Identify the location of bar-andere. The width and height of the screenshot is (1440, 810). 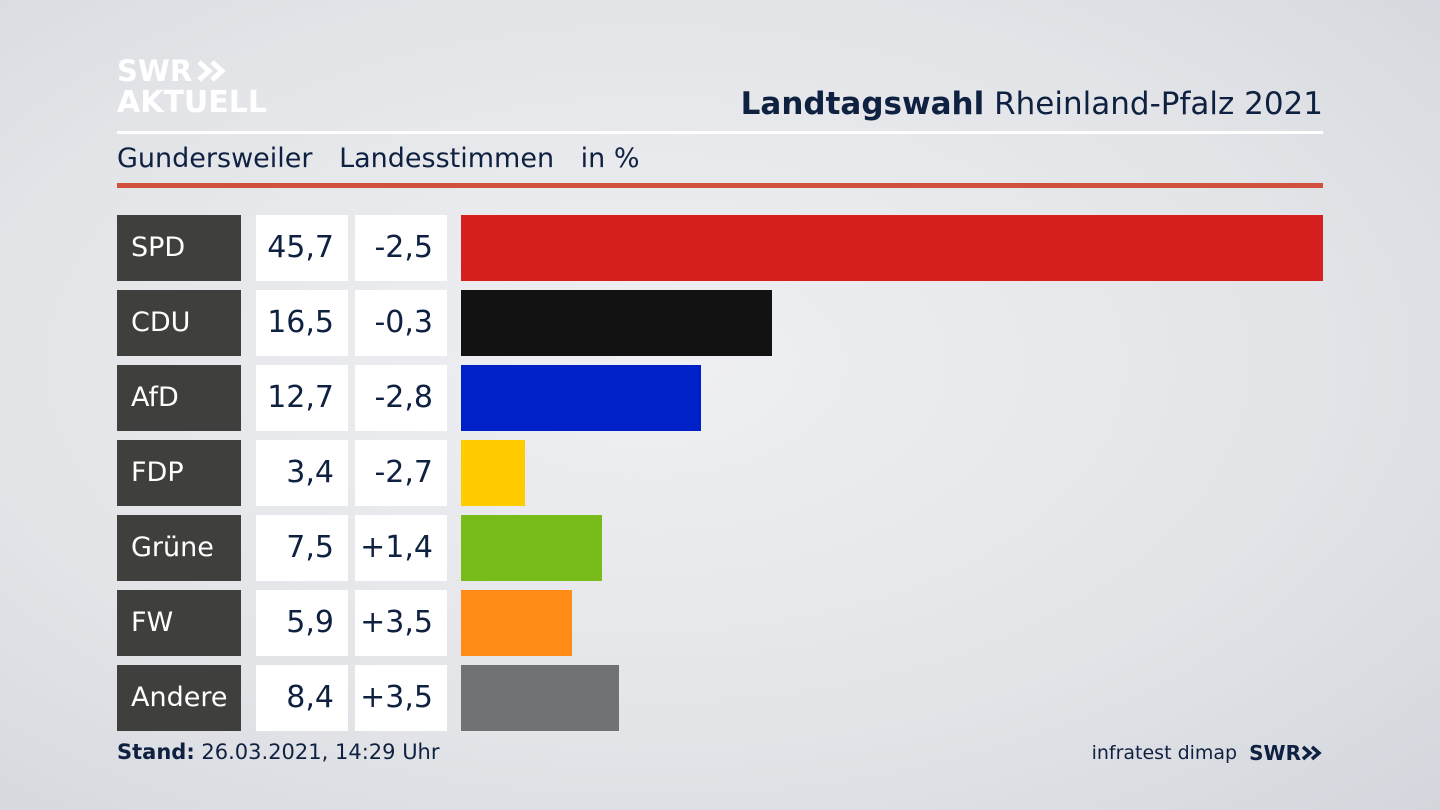
(540, 698).